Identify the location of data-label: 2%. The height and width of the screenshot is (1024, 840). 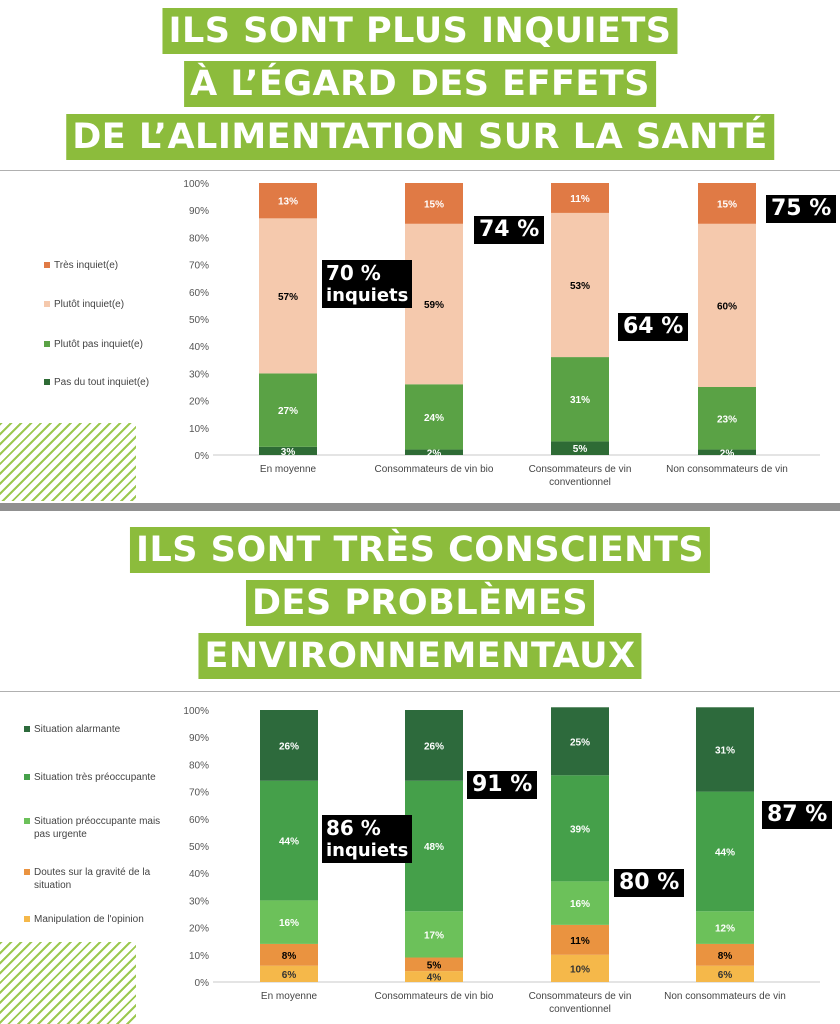
(434, 453).